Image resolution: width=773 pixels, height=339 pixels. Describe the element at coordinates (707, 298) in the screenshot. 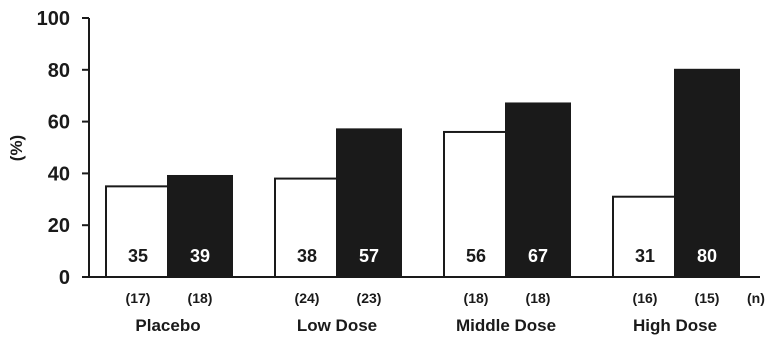

I see `n-label: (15)` at that location.